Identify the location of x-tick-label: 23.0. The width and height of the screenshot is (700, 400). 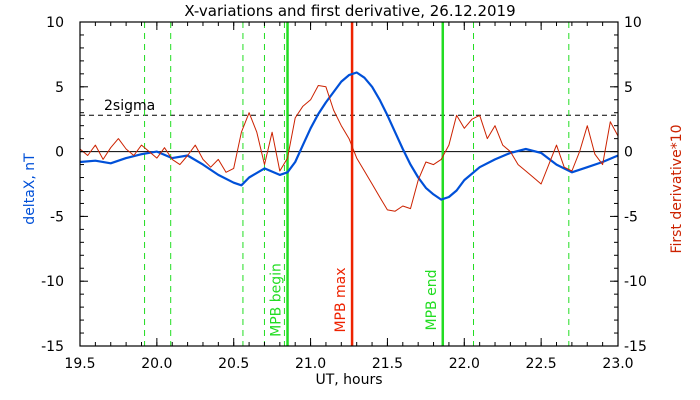
(617, 364).